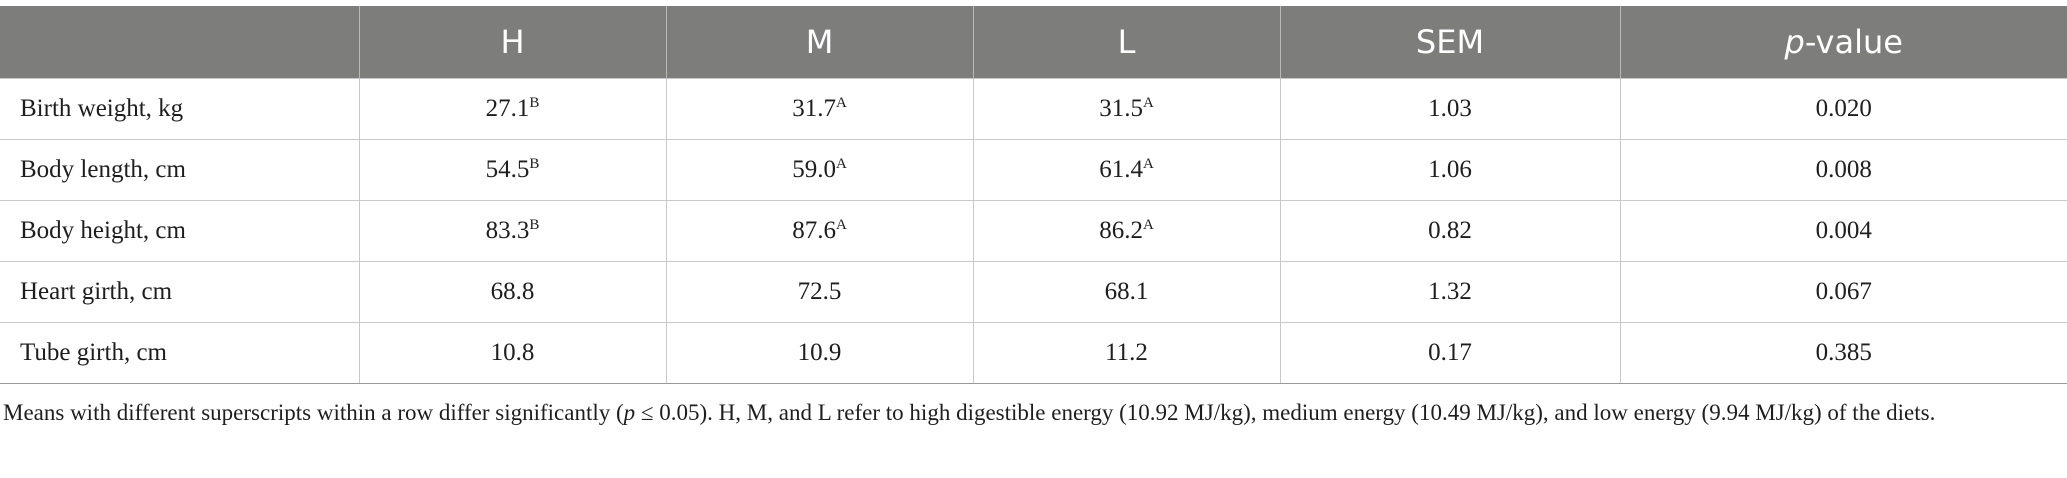 The height and width of the screenshot is (478, 2067). What do you see at coordinates (180, 42) in the screenshot?
I see `header-stub` at bounding box center [180, 42].